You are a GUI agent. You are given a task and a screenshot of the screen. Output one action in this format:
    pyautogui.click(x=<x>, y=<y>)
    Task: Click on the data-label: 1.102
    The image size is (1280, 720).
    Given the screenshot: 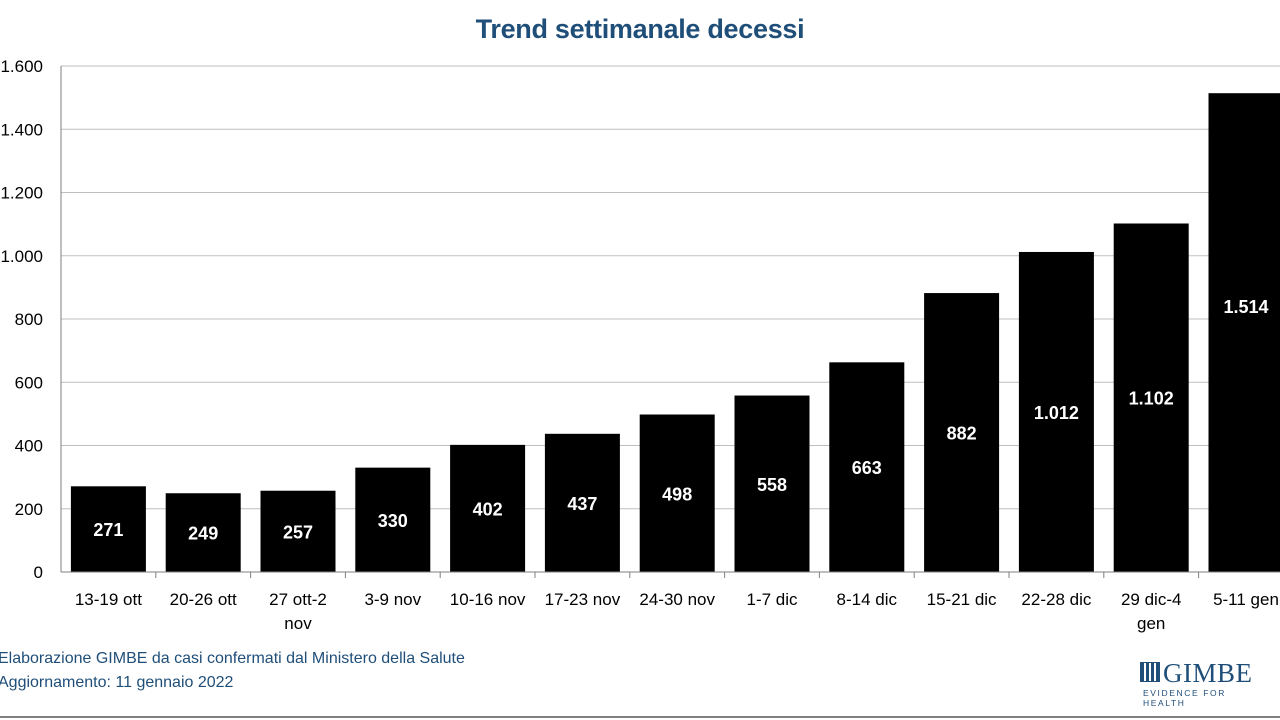 What is the action you would take?
    pyautogui.click(x=1151, y=399)
    